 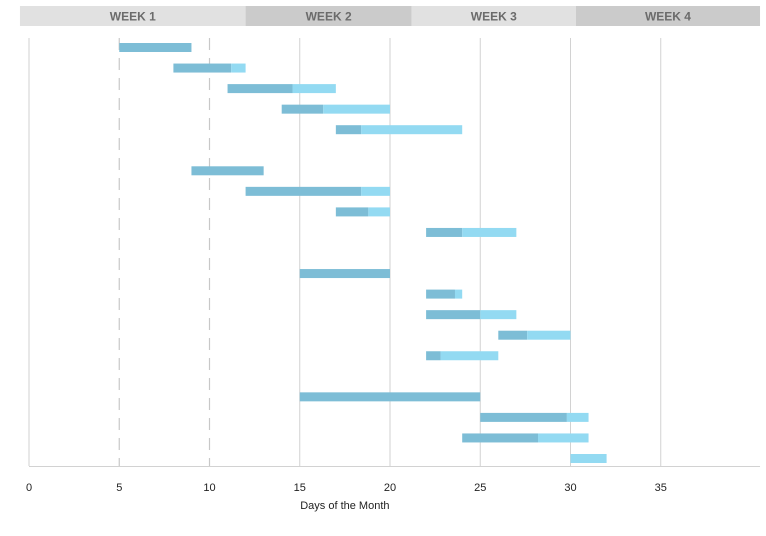 What do you see at coordinates (209, 488) in the screenshot?
I see `x-tick-label: 10` at bounding box center [209, 488].